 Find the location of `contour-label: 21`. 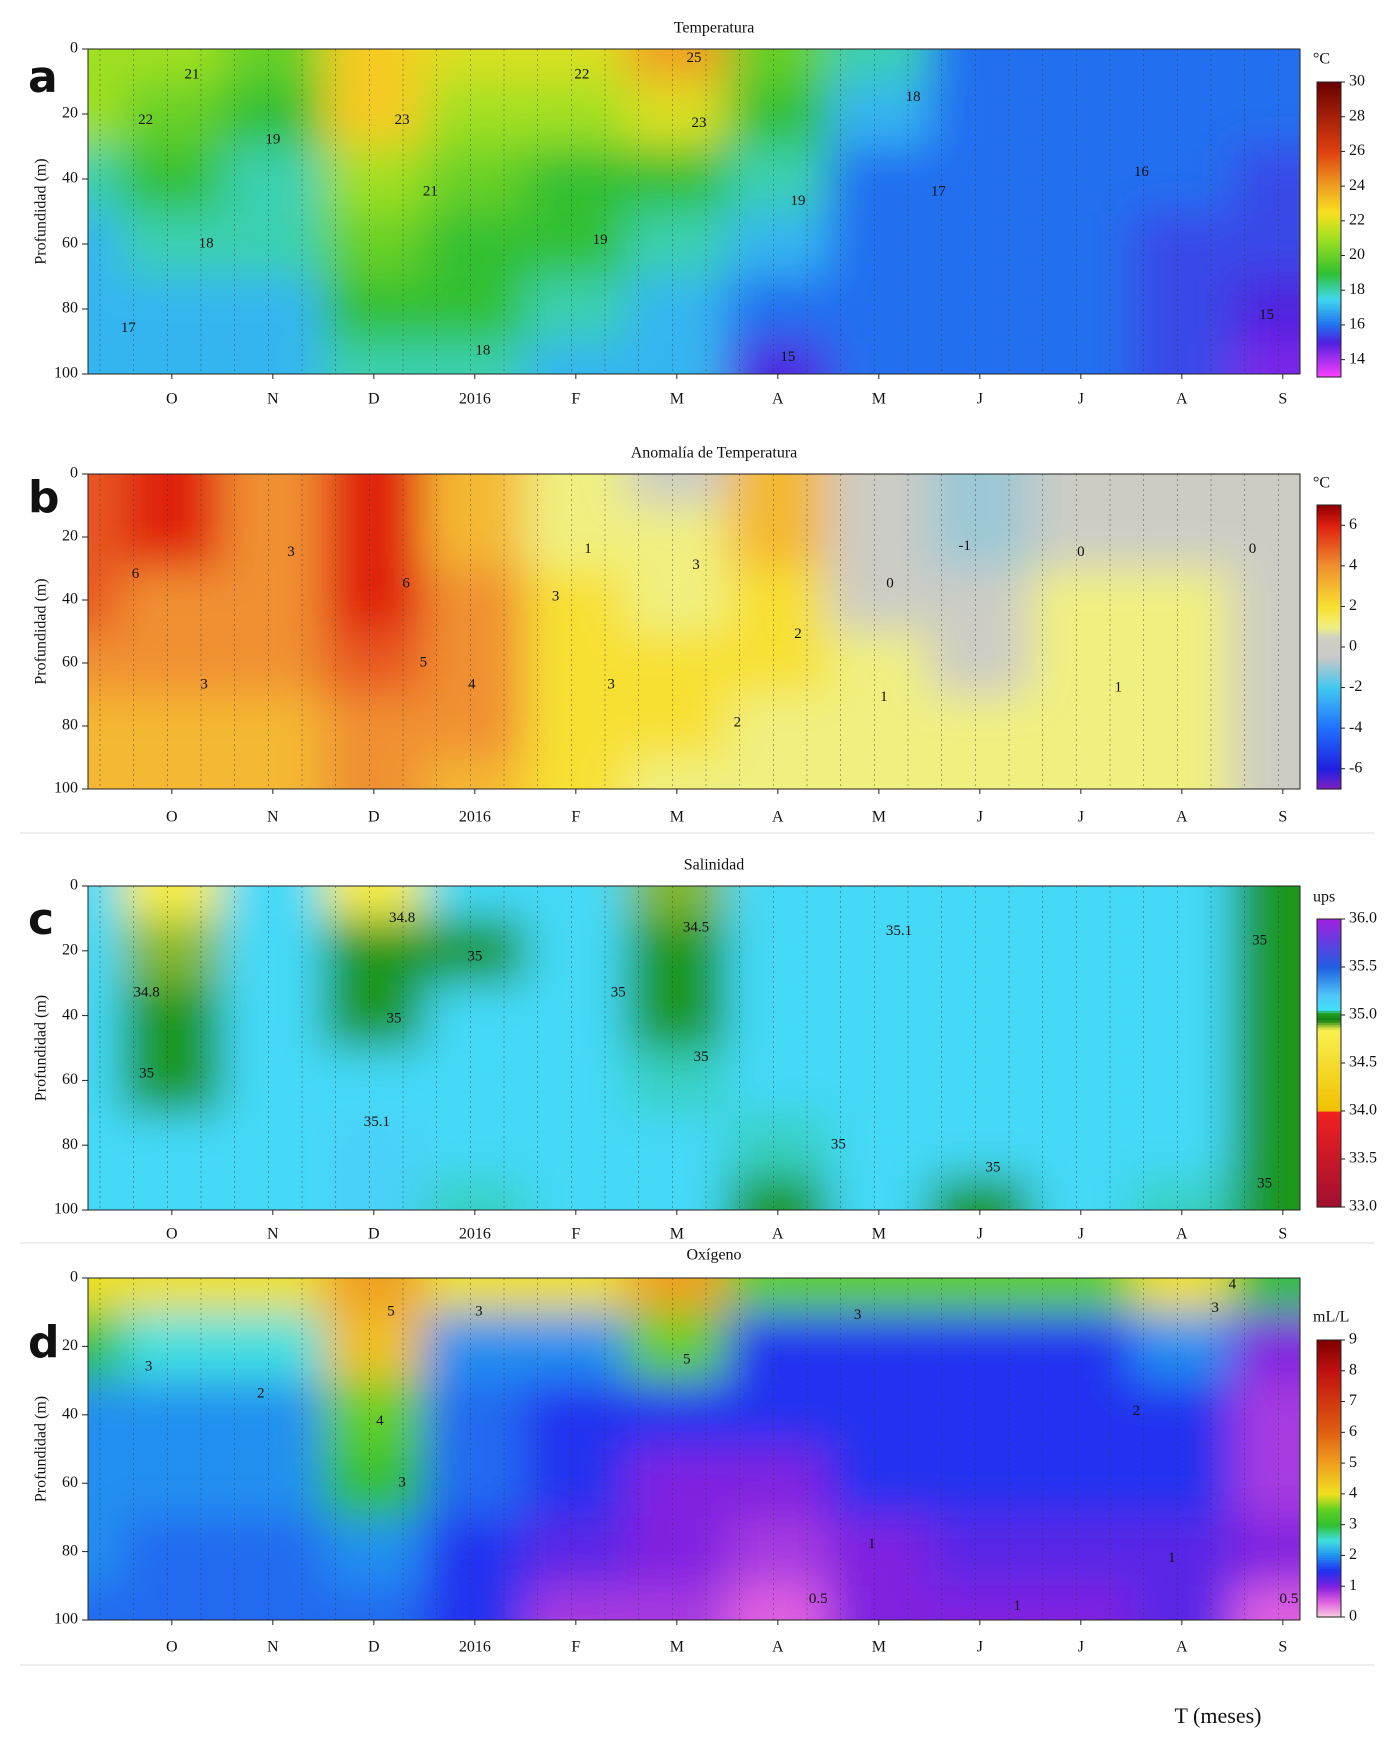

contour-label: 21 is located at coordinates (192, 74).